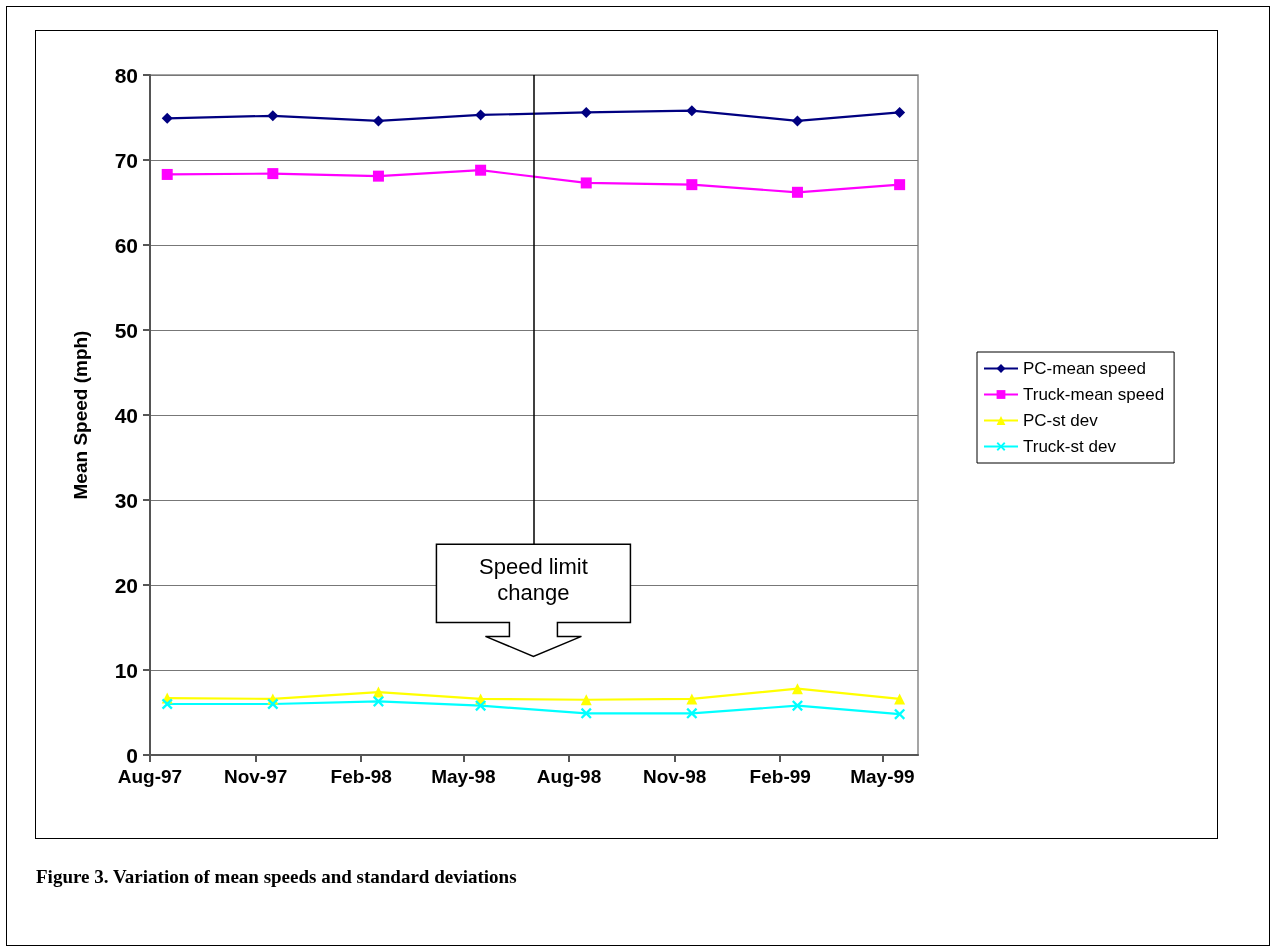  I want to click on y-tick-label: 0, so click(132, 755).